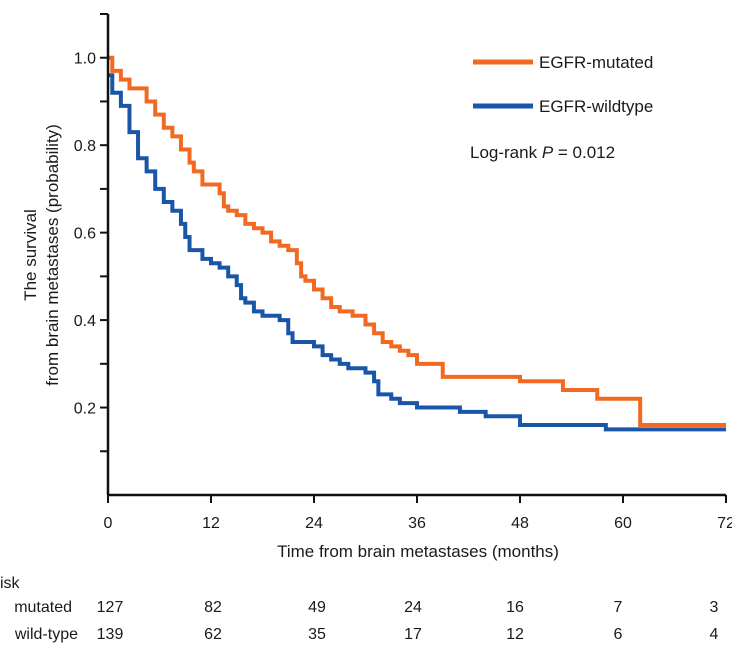 The width and height of the screenshot is (732, 646). I want to click on y-tick-label: 0.6, so click(85, 234).